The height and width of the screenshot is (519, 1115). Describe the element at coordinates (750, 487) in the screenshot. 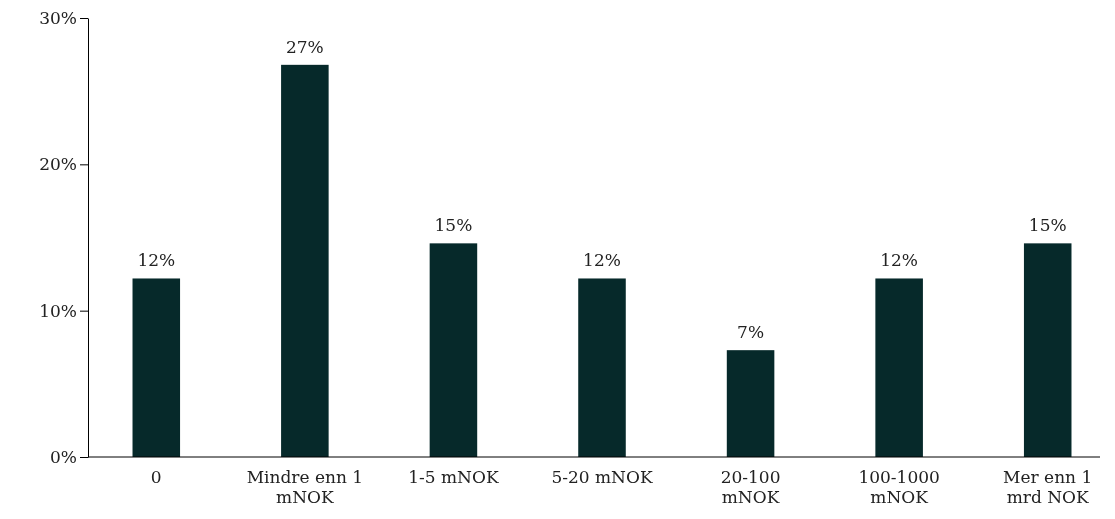

I see `x-tick-label: 20-100 mNOK` at that location.